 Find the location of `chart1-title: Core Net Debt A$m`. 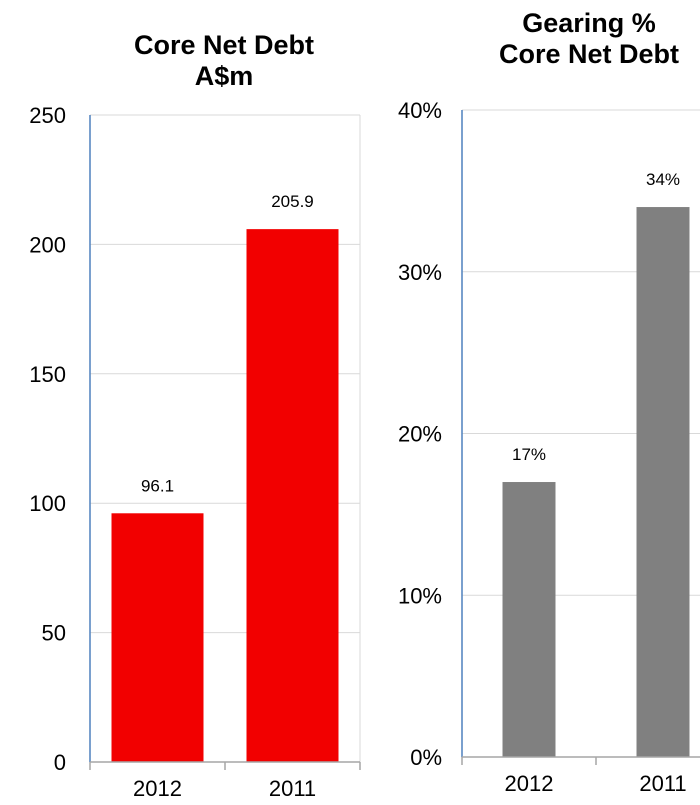

chart1-title: Core Net Debt A$m is located at coordinates (224, 61).